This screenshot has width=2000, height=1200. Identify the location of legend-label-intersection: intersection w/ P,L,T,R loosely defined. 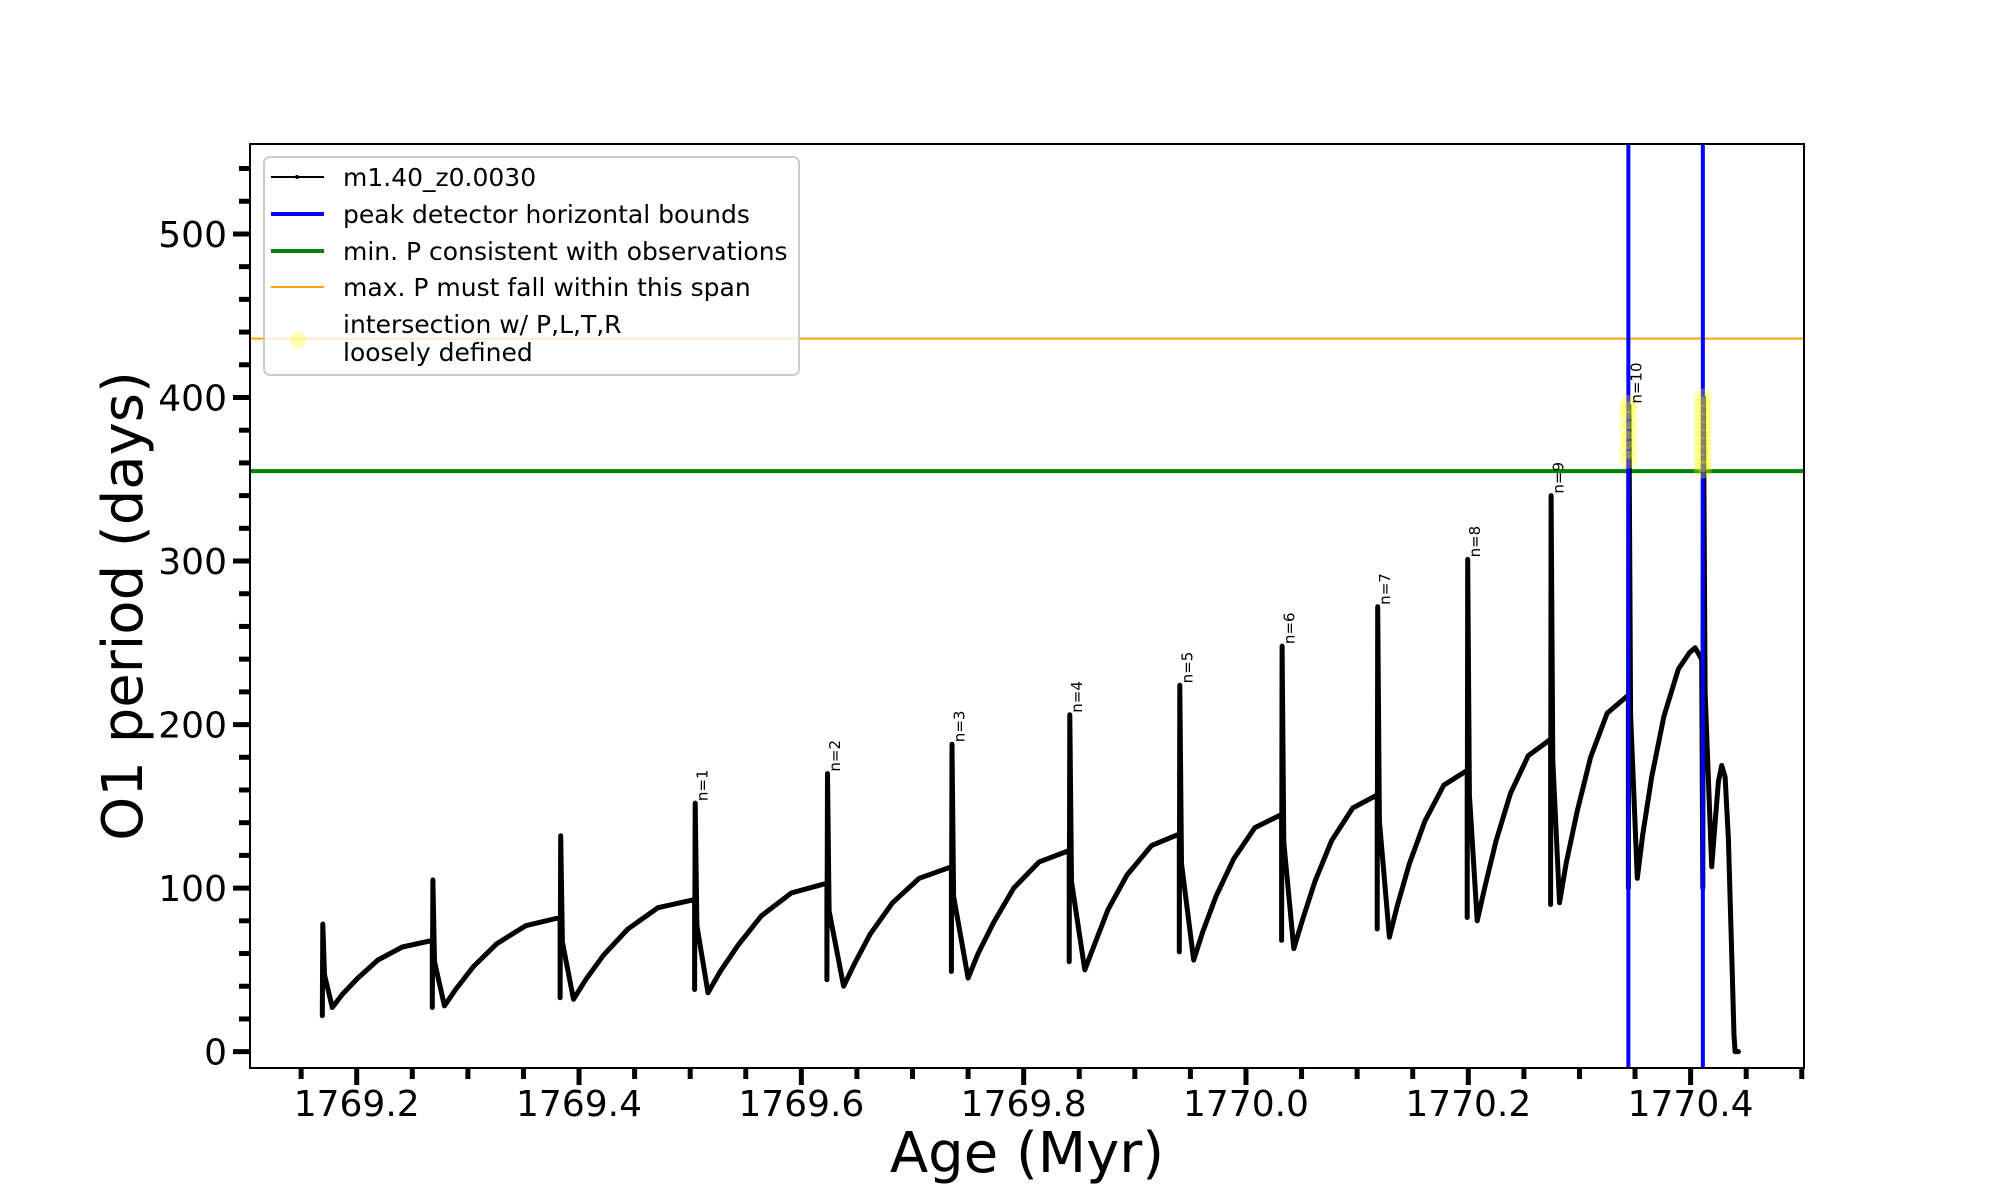
(482, 338).